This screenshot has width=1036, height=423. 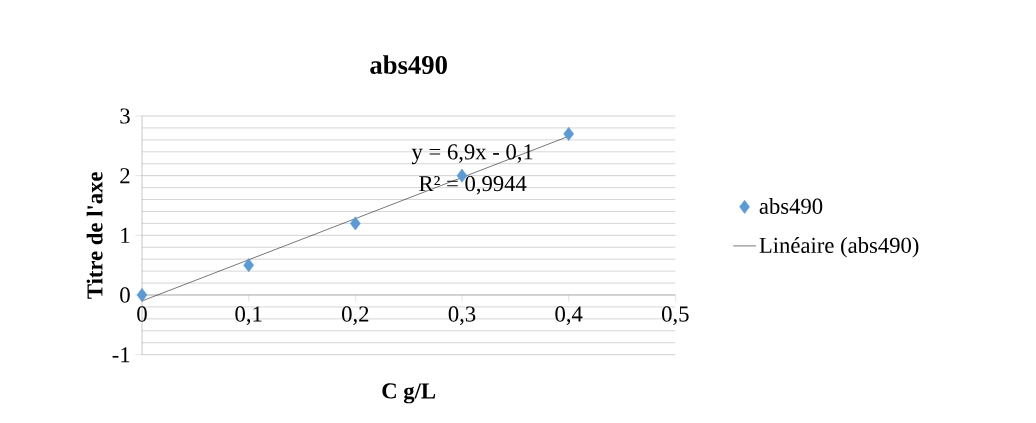 What do you see at coordinates (675, 316) in the screenshot?
I see `x-tick-label: 0,5` at bounding box center [675, 316].